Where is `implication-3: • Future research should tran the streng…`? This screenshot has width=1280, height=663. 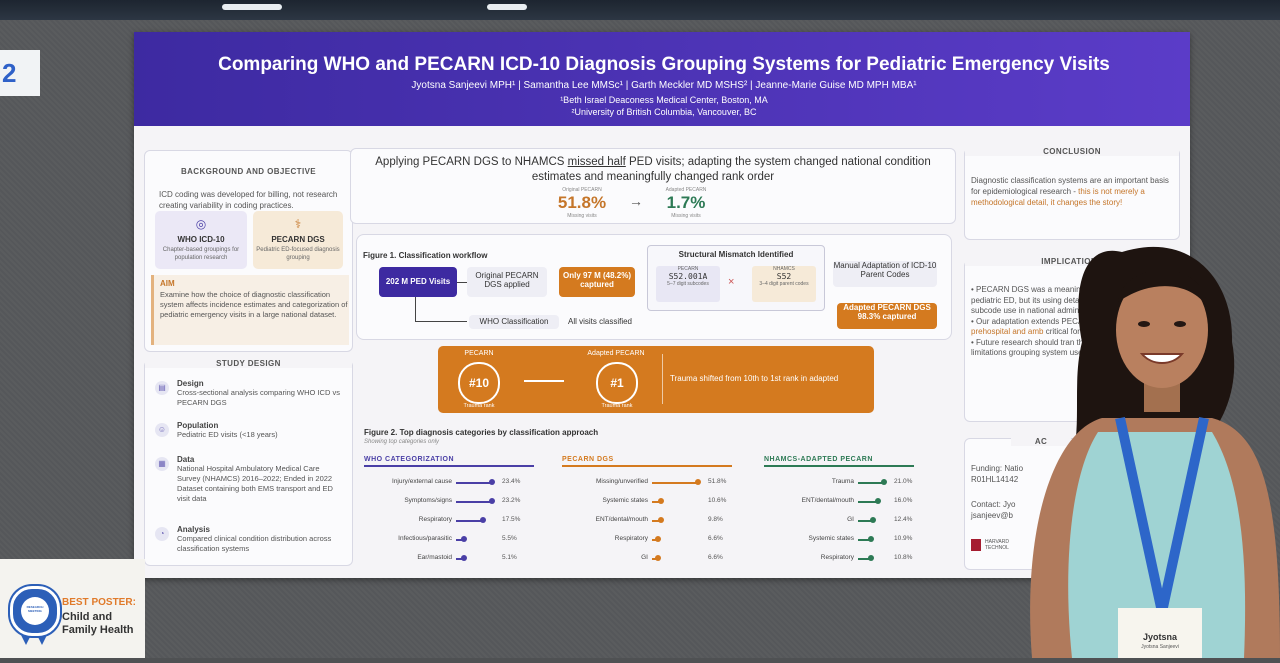 implication-3: • Future research should tran the streng… is located at coordinates (1055, 347).